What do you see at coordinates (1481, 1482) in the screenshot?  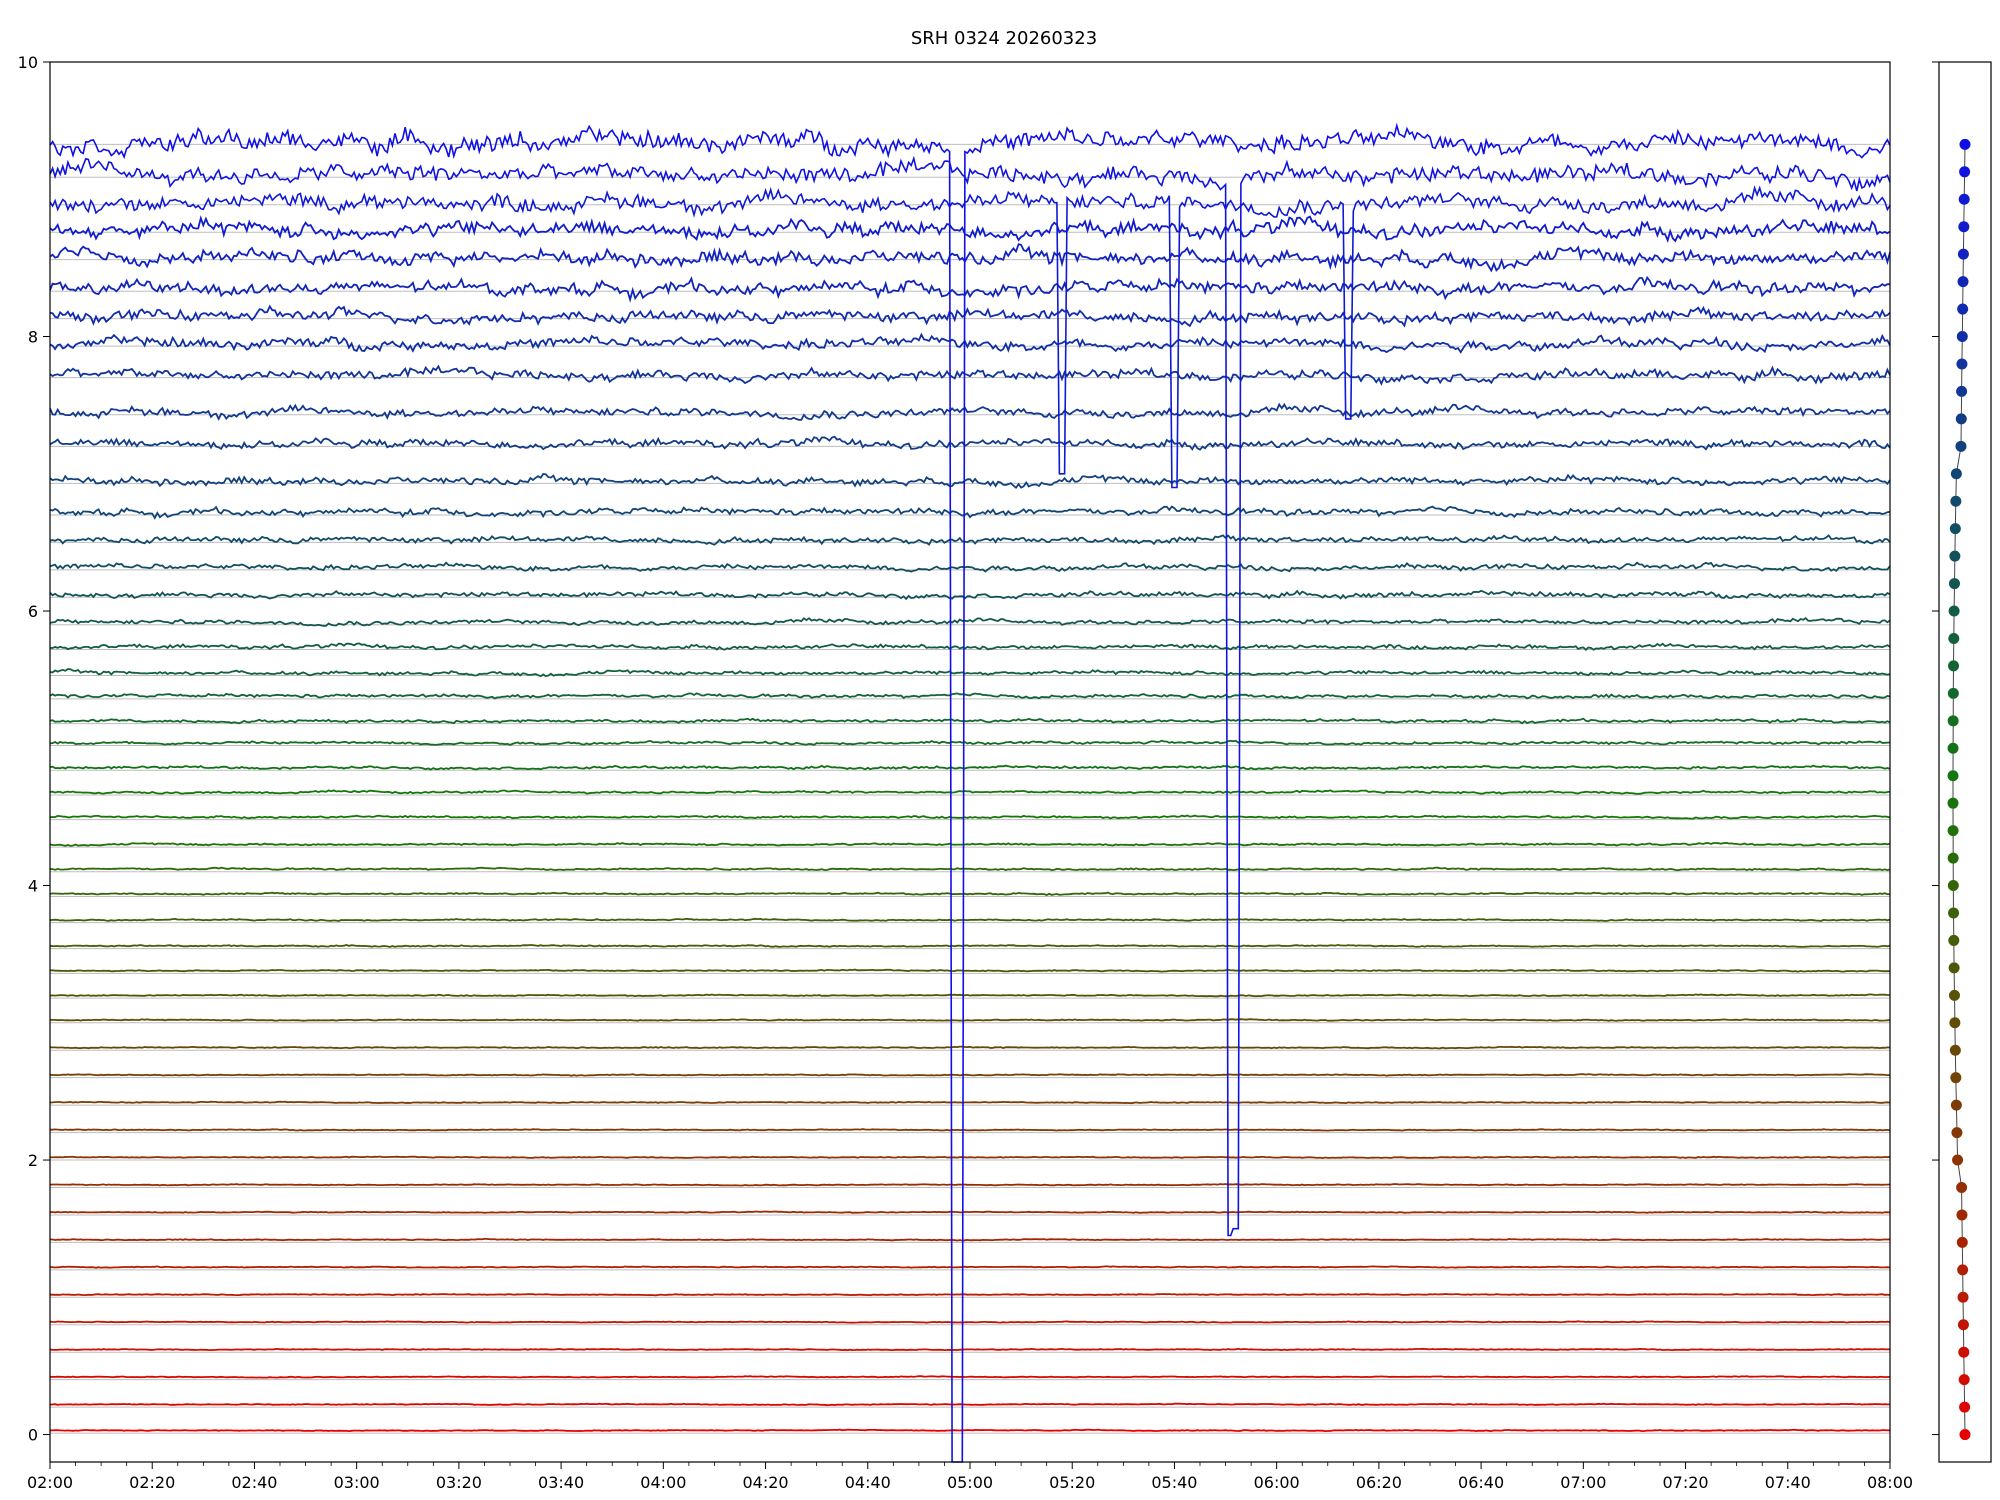 I see `x-tick-label: 06:40` at bounding box center [1481, 1482].